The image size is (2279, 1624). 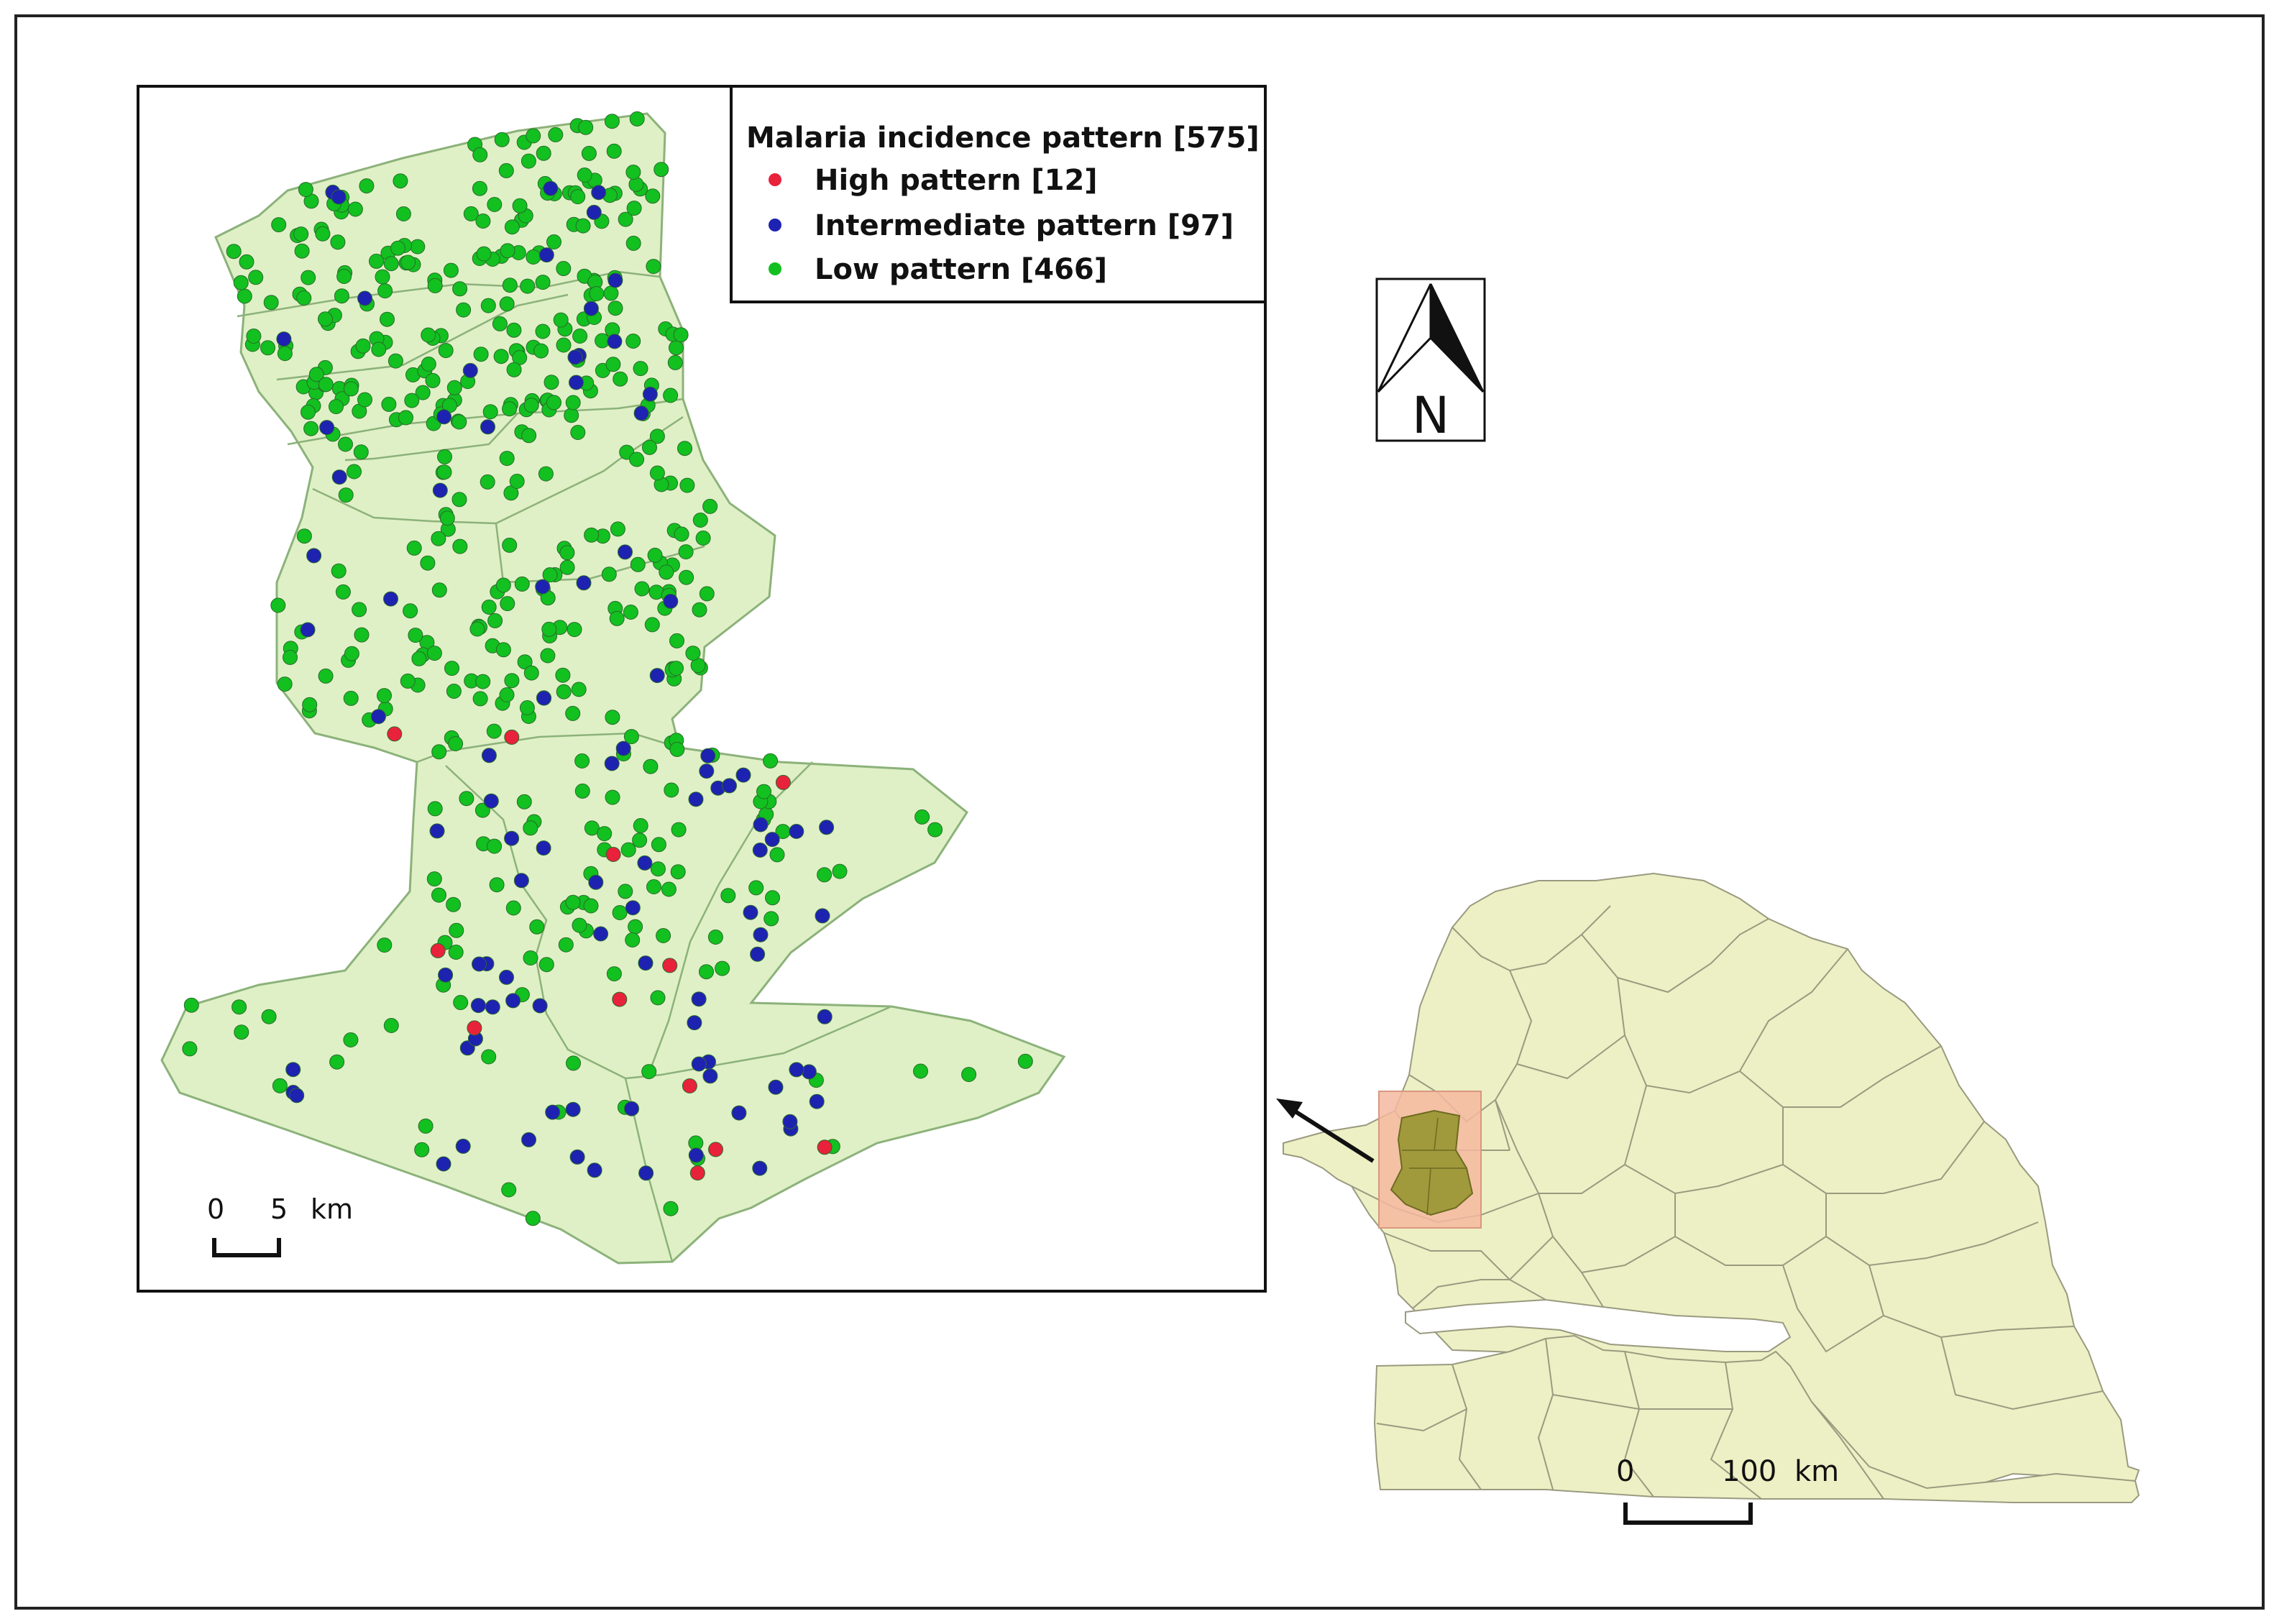 What do you see at coordinates (1432, 1162) in the screenshot?
I see `study-area-highlight-region` at bounding box center [1432, 1162].